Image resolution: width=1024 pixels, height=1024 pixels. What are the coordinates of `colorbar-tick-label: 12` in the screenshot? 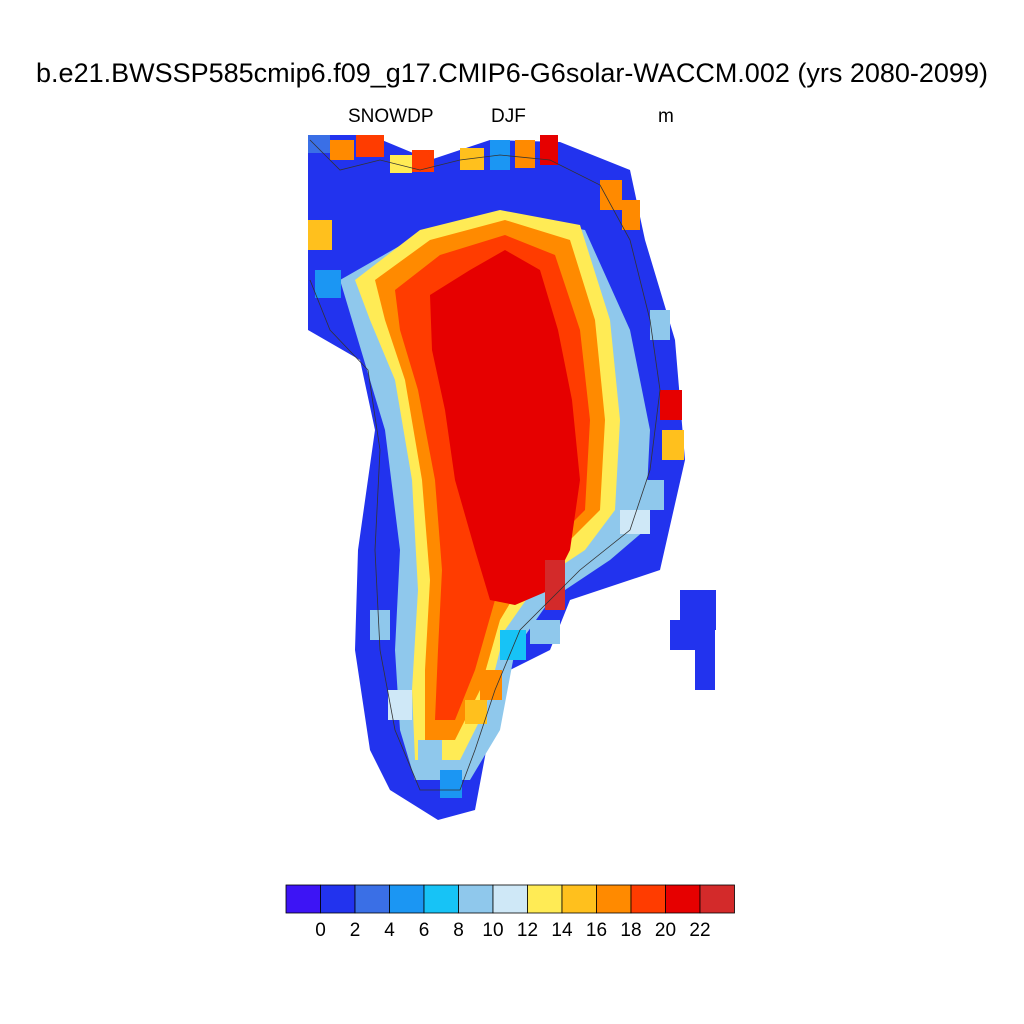 It's located at (527, 930).